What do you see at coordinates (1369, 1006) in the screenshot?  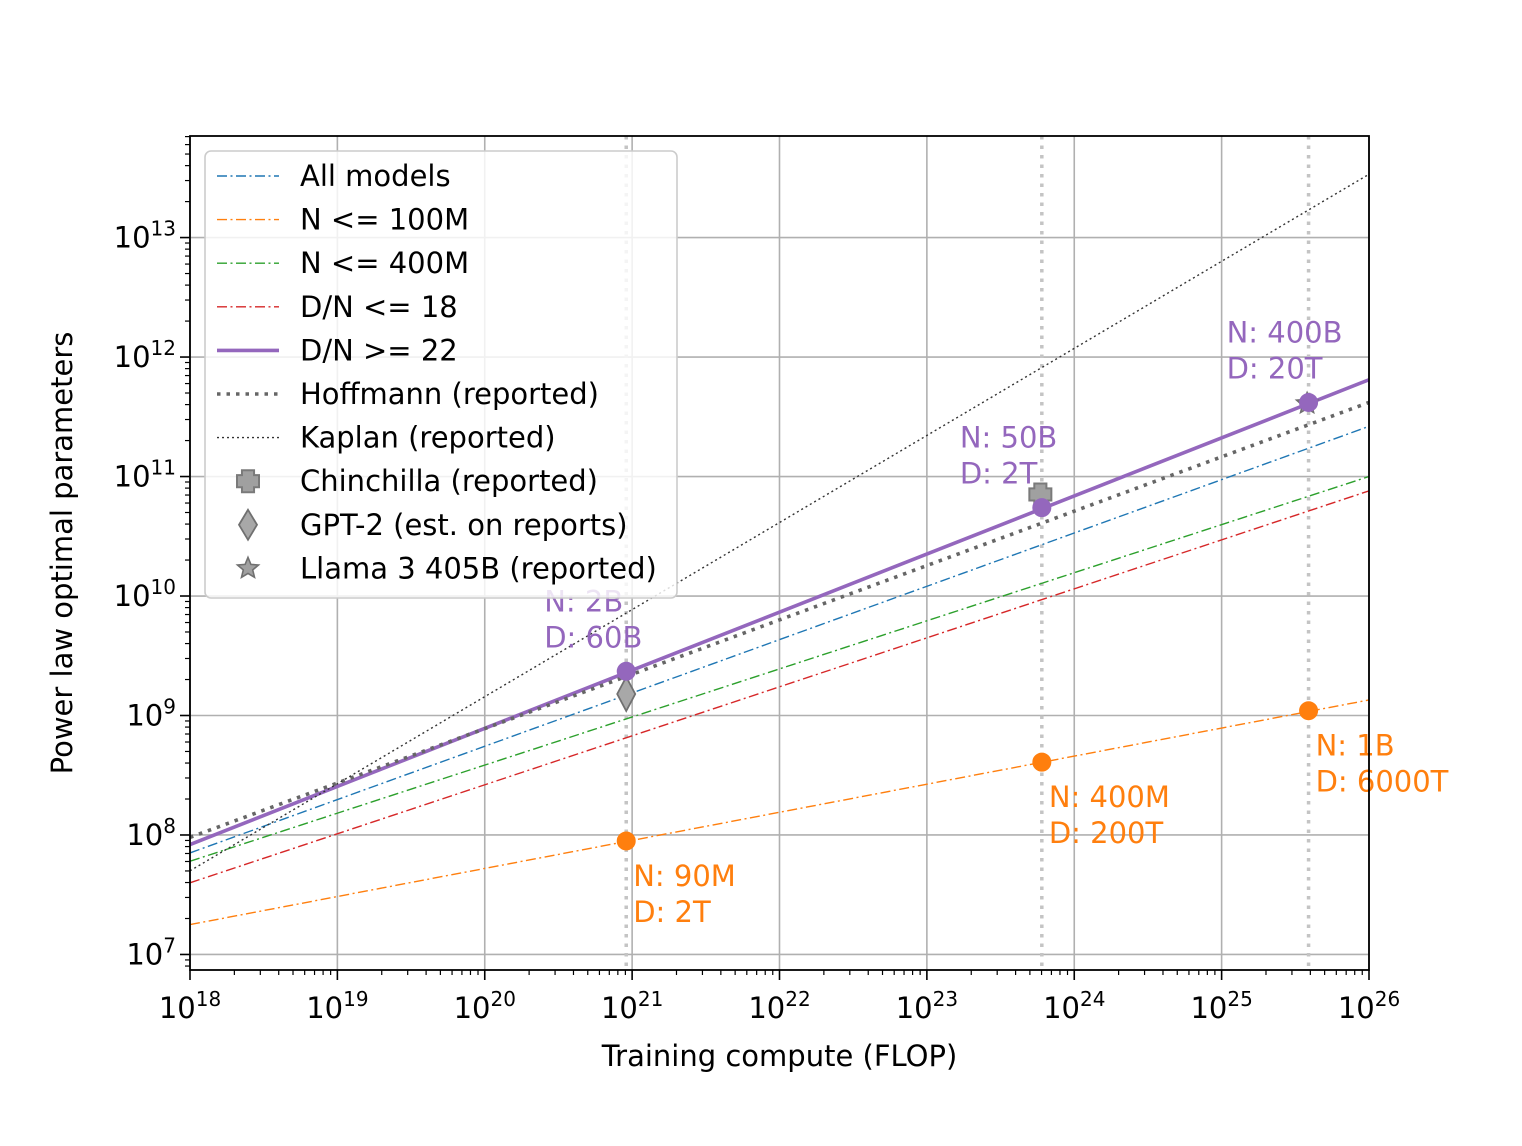 I see `x-tick-label: 1026` at bounding box center [1369, 1006].